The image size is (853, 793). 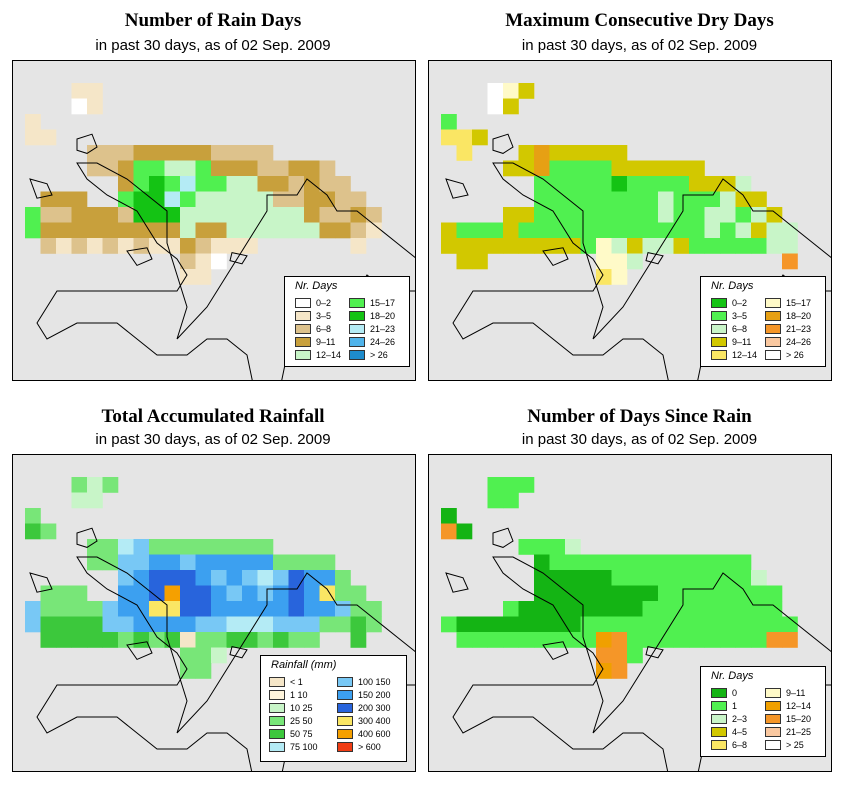 I want to click on legend-label: 3–5, so click(x=740, y=315).